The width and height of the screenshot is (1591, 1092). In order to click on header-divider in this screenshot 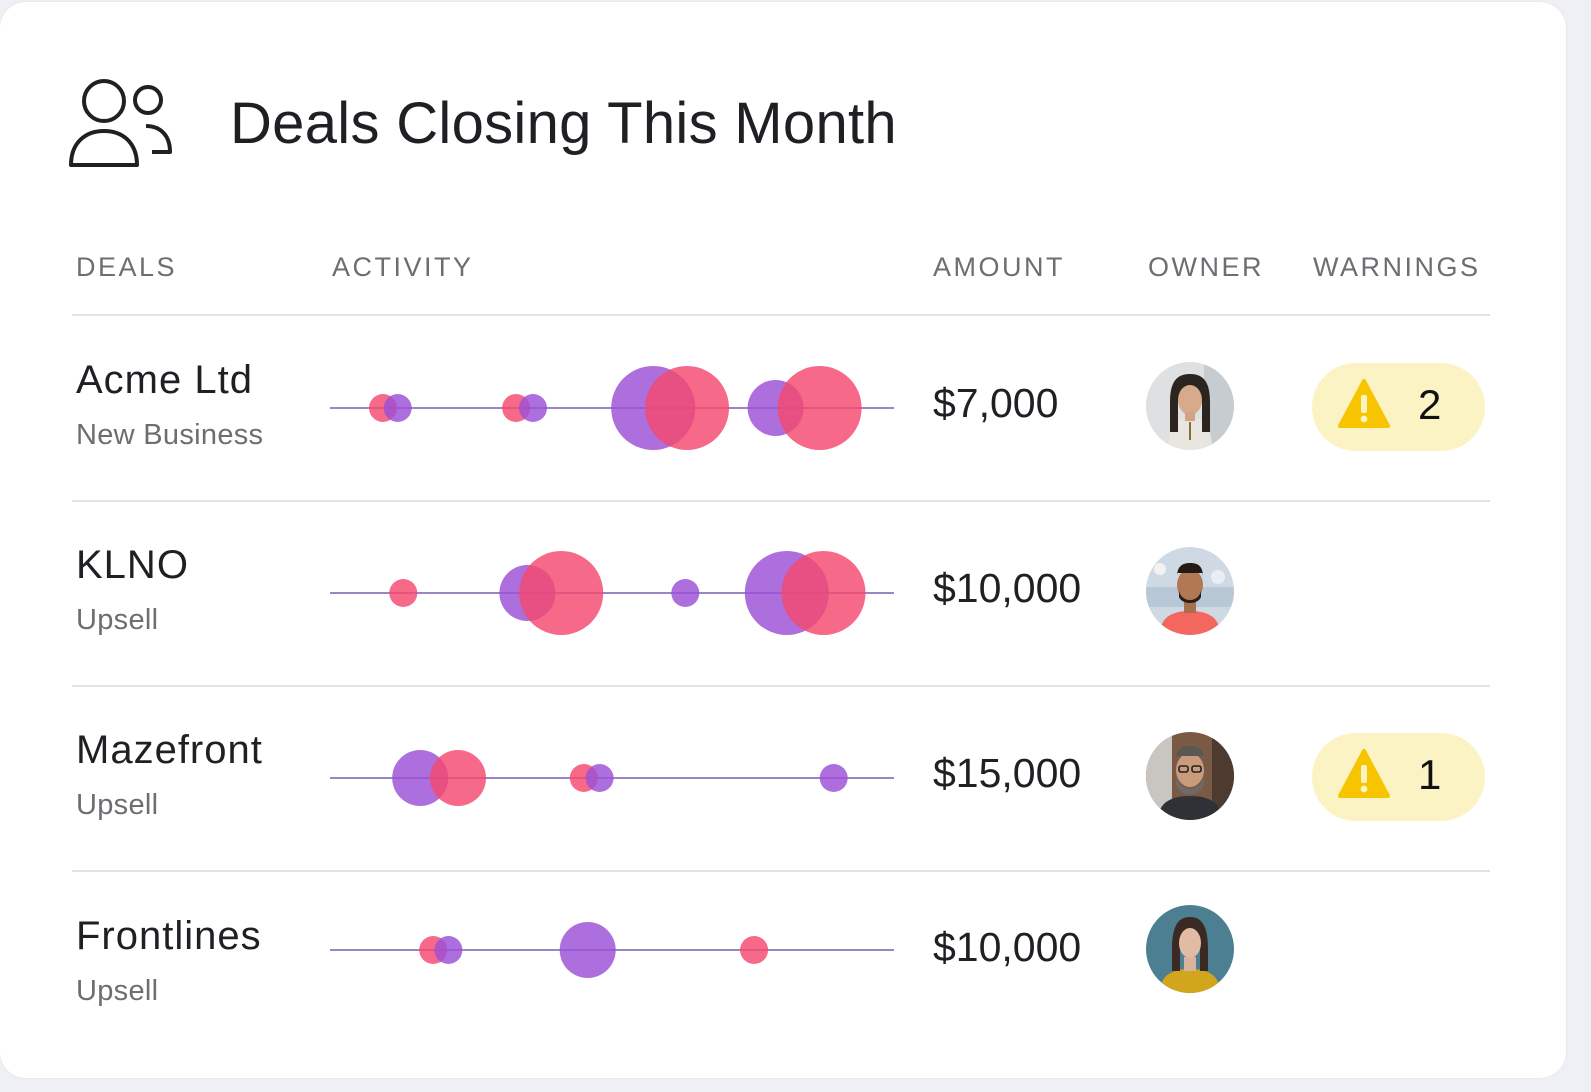, I will do `click(781, 315)`.